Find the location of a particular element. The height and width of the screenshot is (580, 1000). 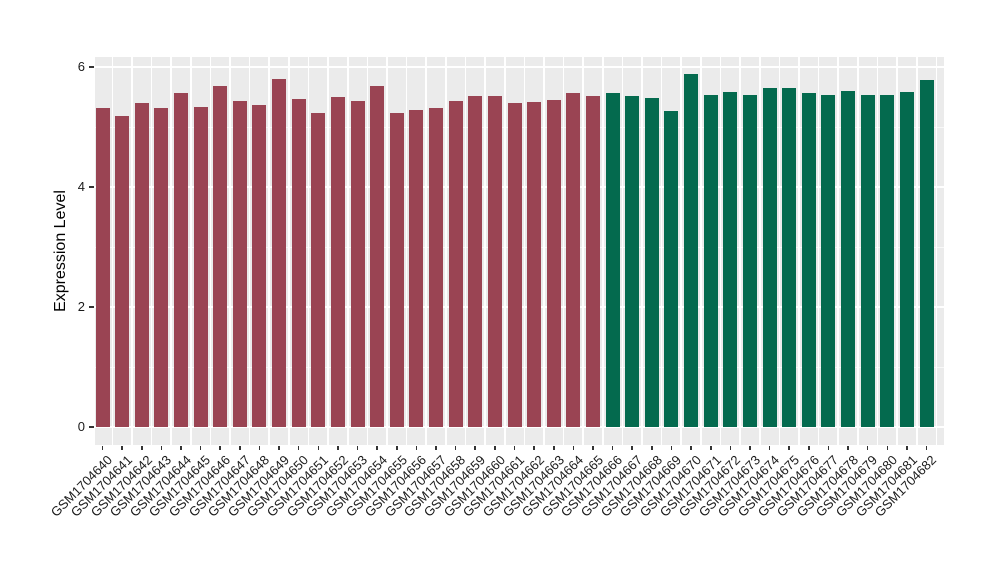

y-tick-label: 2 is located at coordinates (81, 306).